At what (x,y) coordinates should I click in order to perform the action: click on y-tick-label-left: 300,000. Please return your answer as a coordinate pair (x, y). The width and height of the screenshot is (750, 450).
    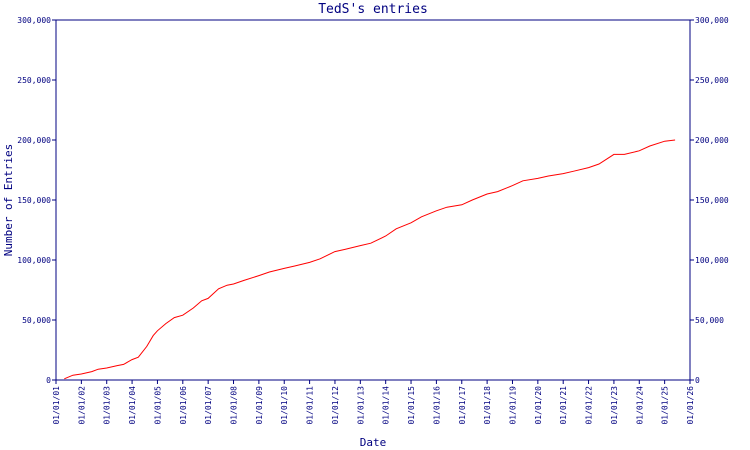
    Looking at the image, I should click on (34, 20).